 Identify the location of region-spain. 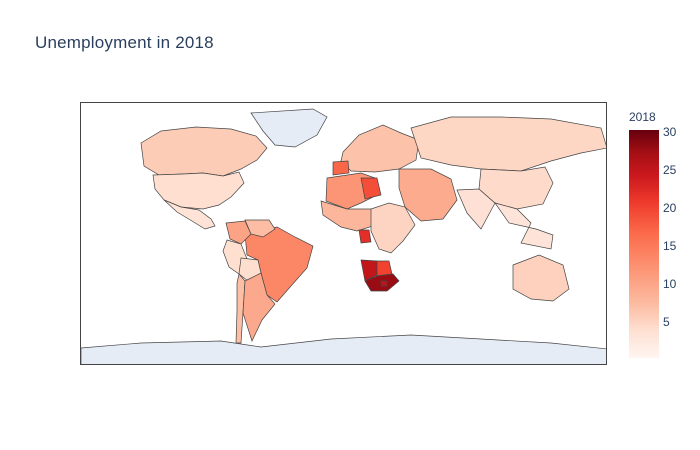
(341, 168).